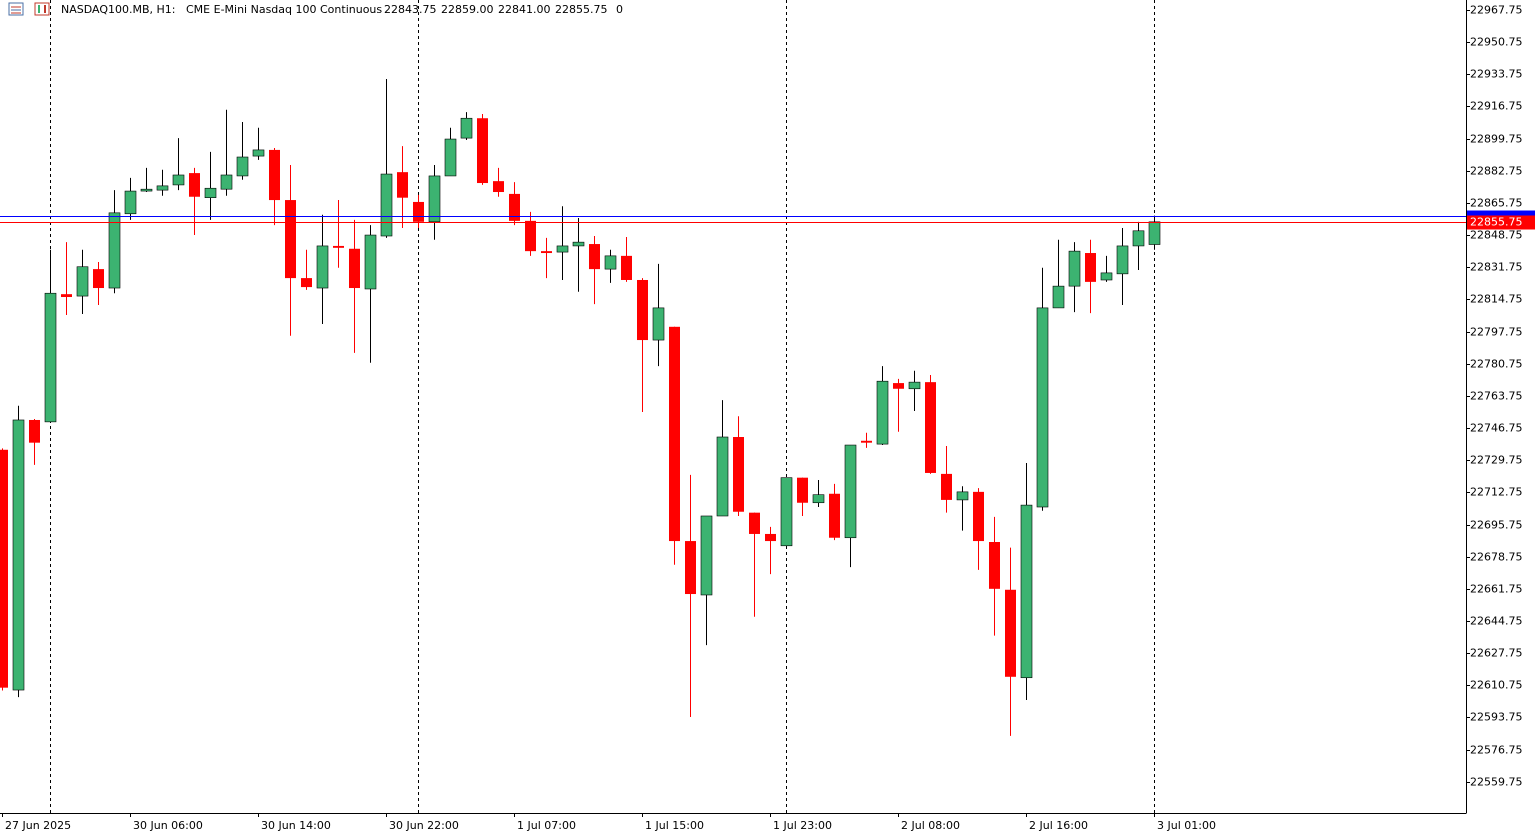  Describe the element at coordinates (1496, 589) in the screenshot. I see `y-tick-label: 22661.75` at that location.